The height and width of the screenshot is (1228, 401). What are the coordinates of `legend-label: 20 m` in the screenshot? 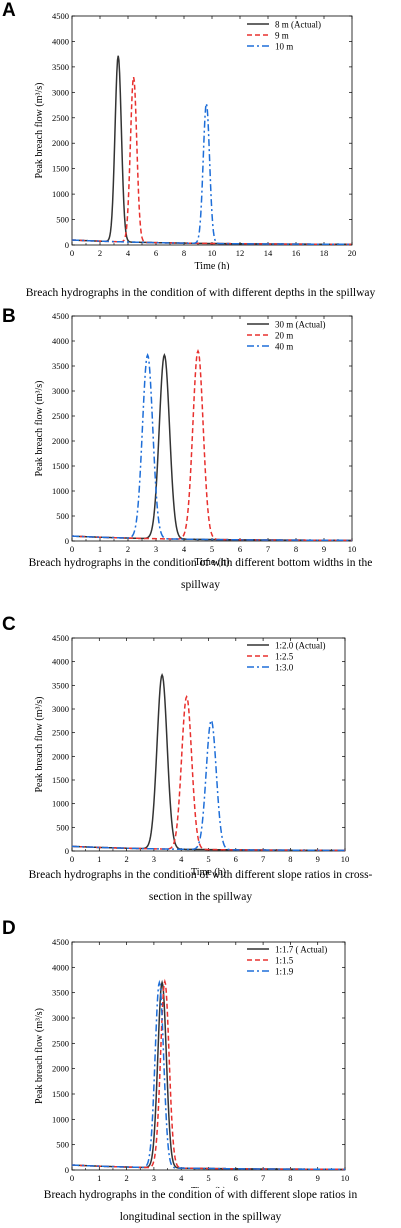 It's located at (284, 336).